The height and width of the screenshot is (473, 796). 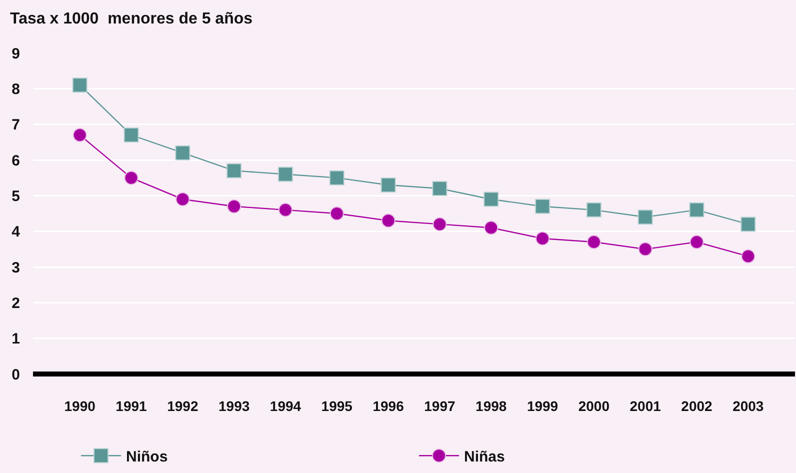 I want to click on x-tick-label: 2000, so click(x=594, y=406).